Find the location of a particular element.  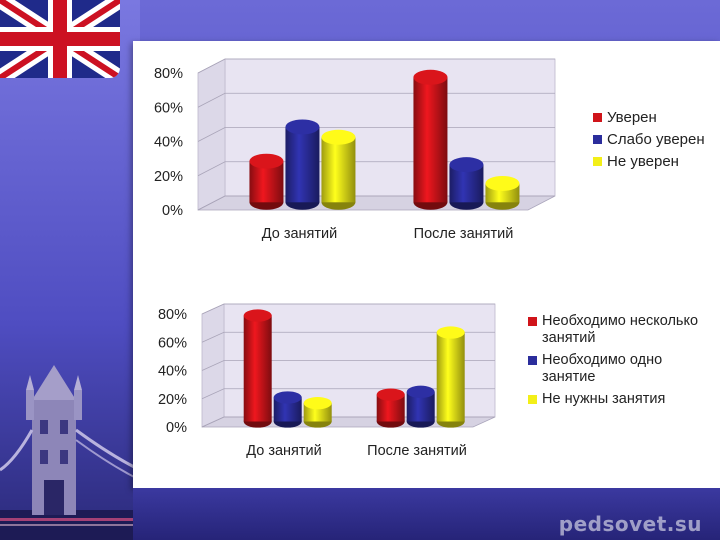

legend-chart-1: Уверен Слабо уверен Не уверен is located at coordinates (649, 142).